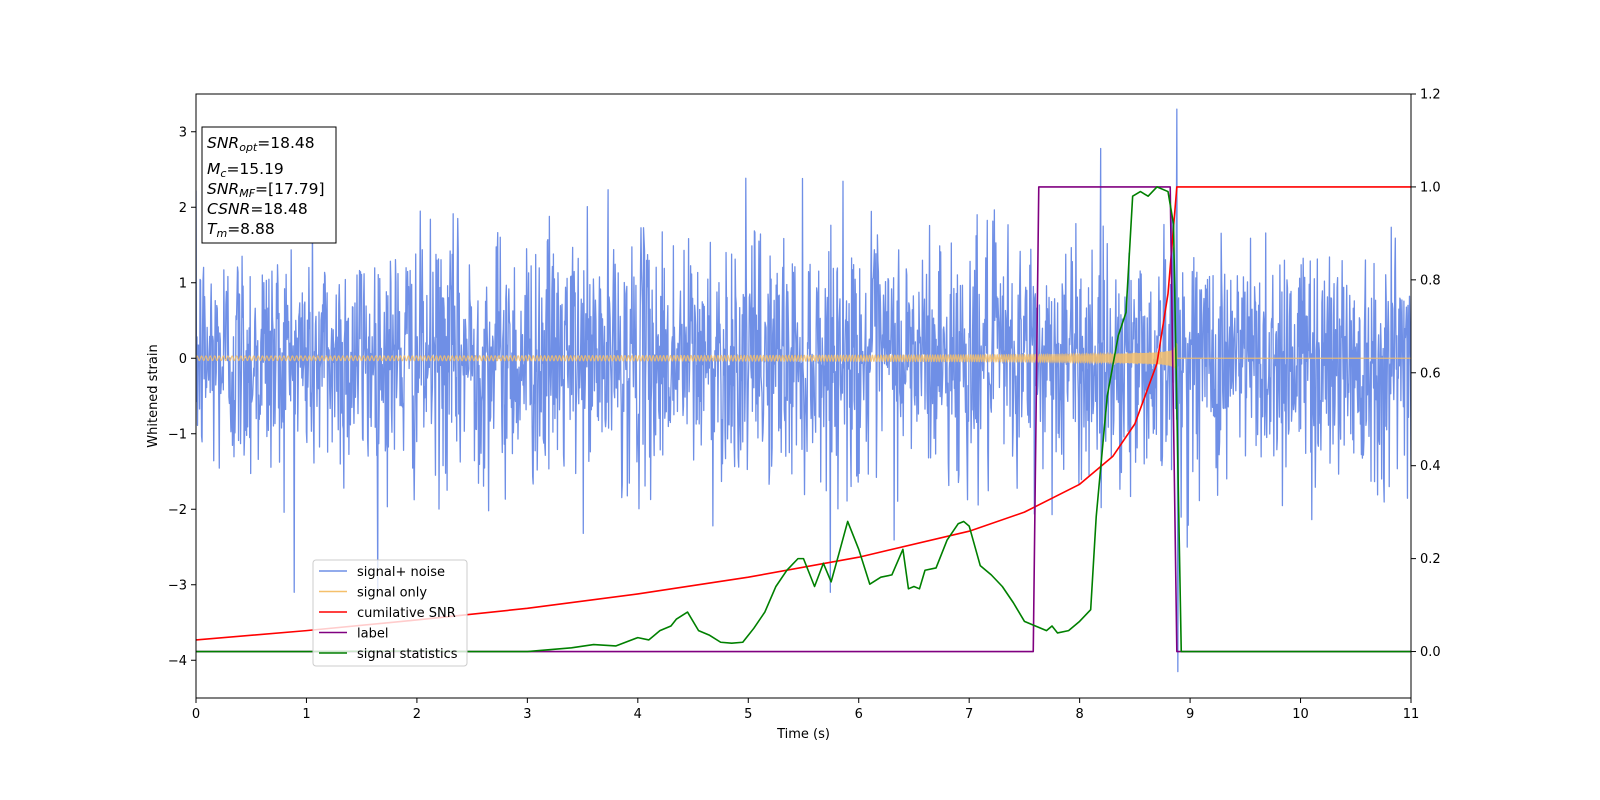 This screenshot has height=800, width=1600. What do you see at coordinates (266, 190) in the screenshot?
I see `annotation-snr-mf: SNRMF=[17.79]` at bounding box center [266, 190].